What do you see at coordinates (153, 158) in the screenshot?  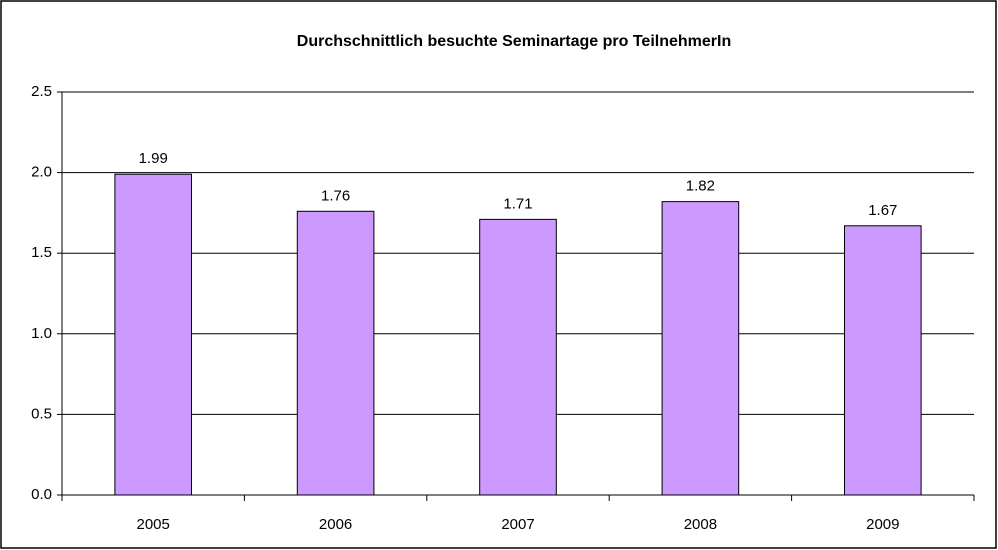 I see `data-label: 1.99` at bounding box center [153, 158].